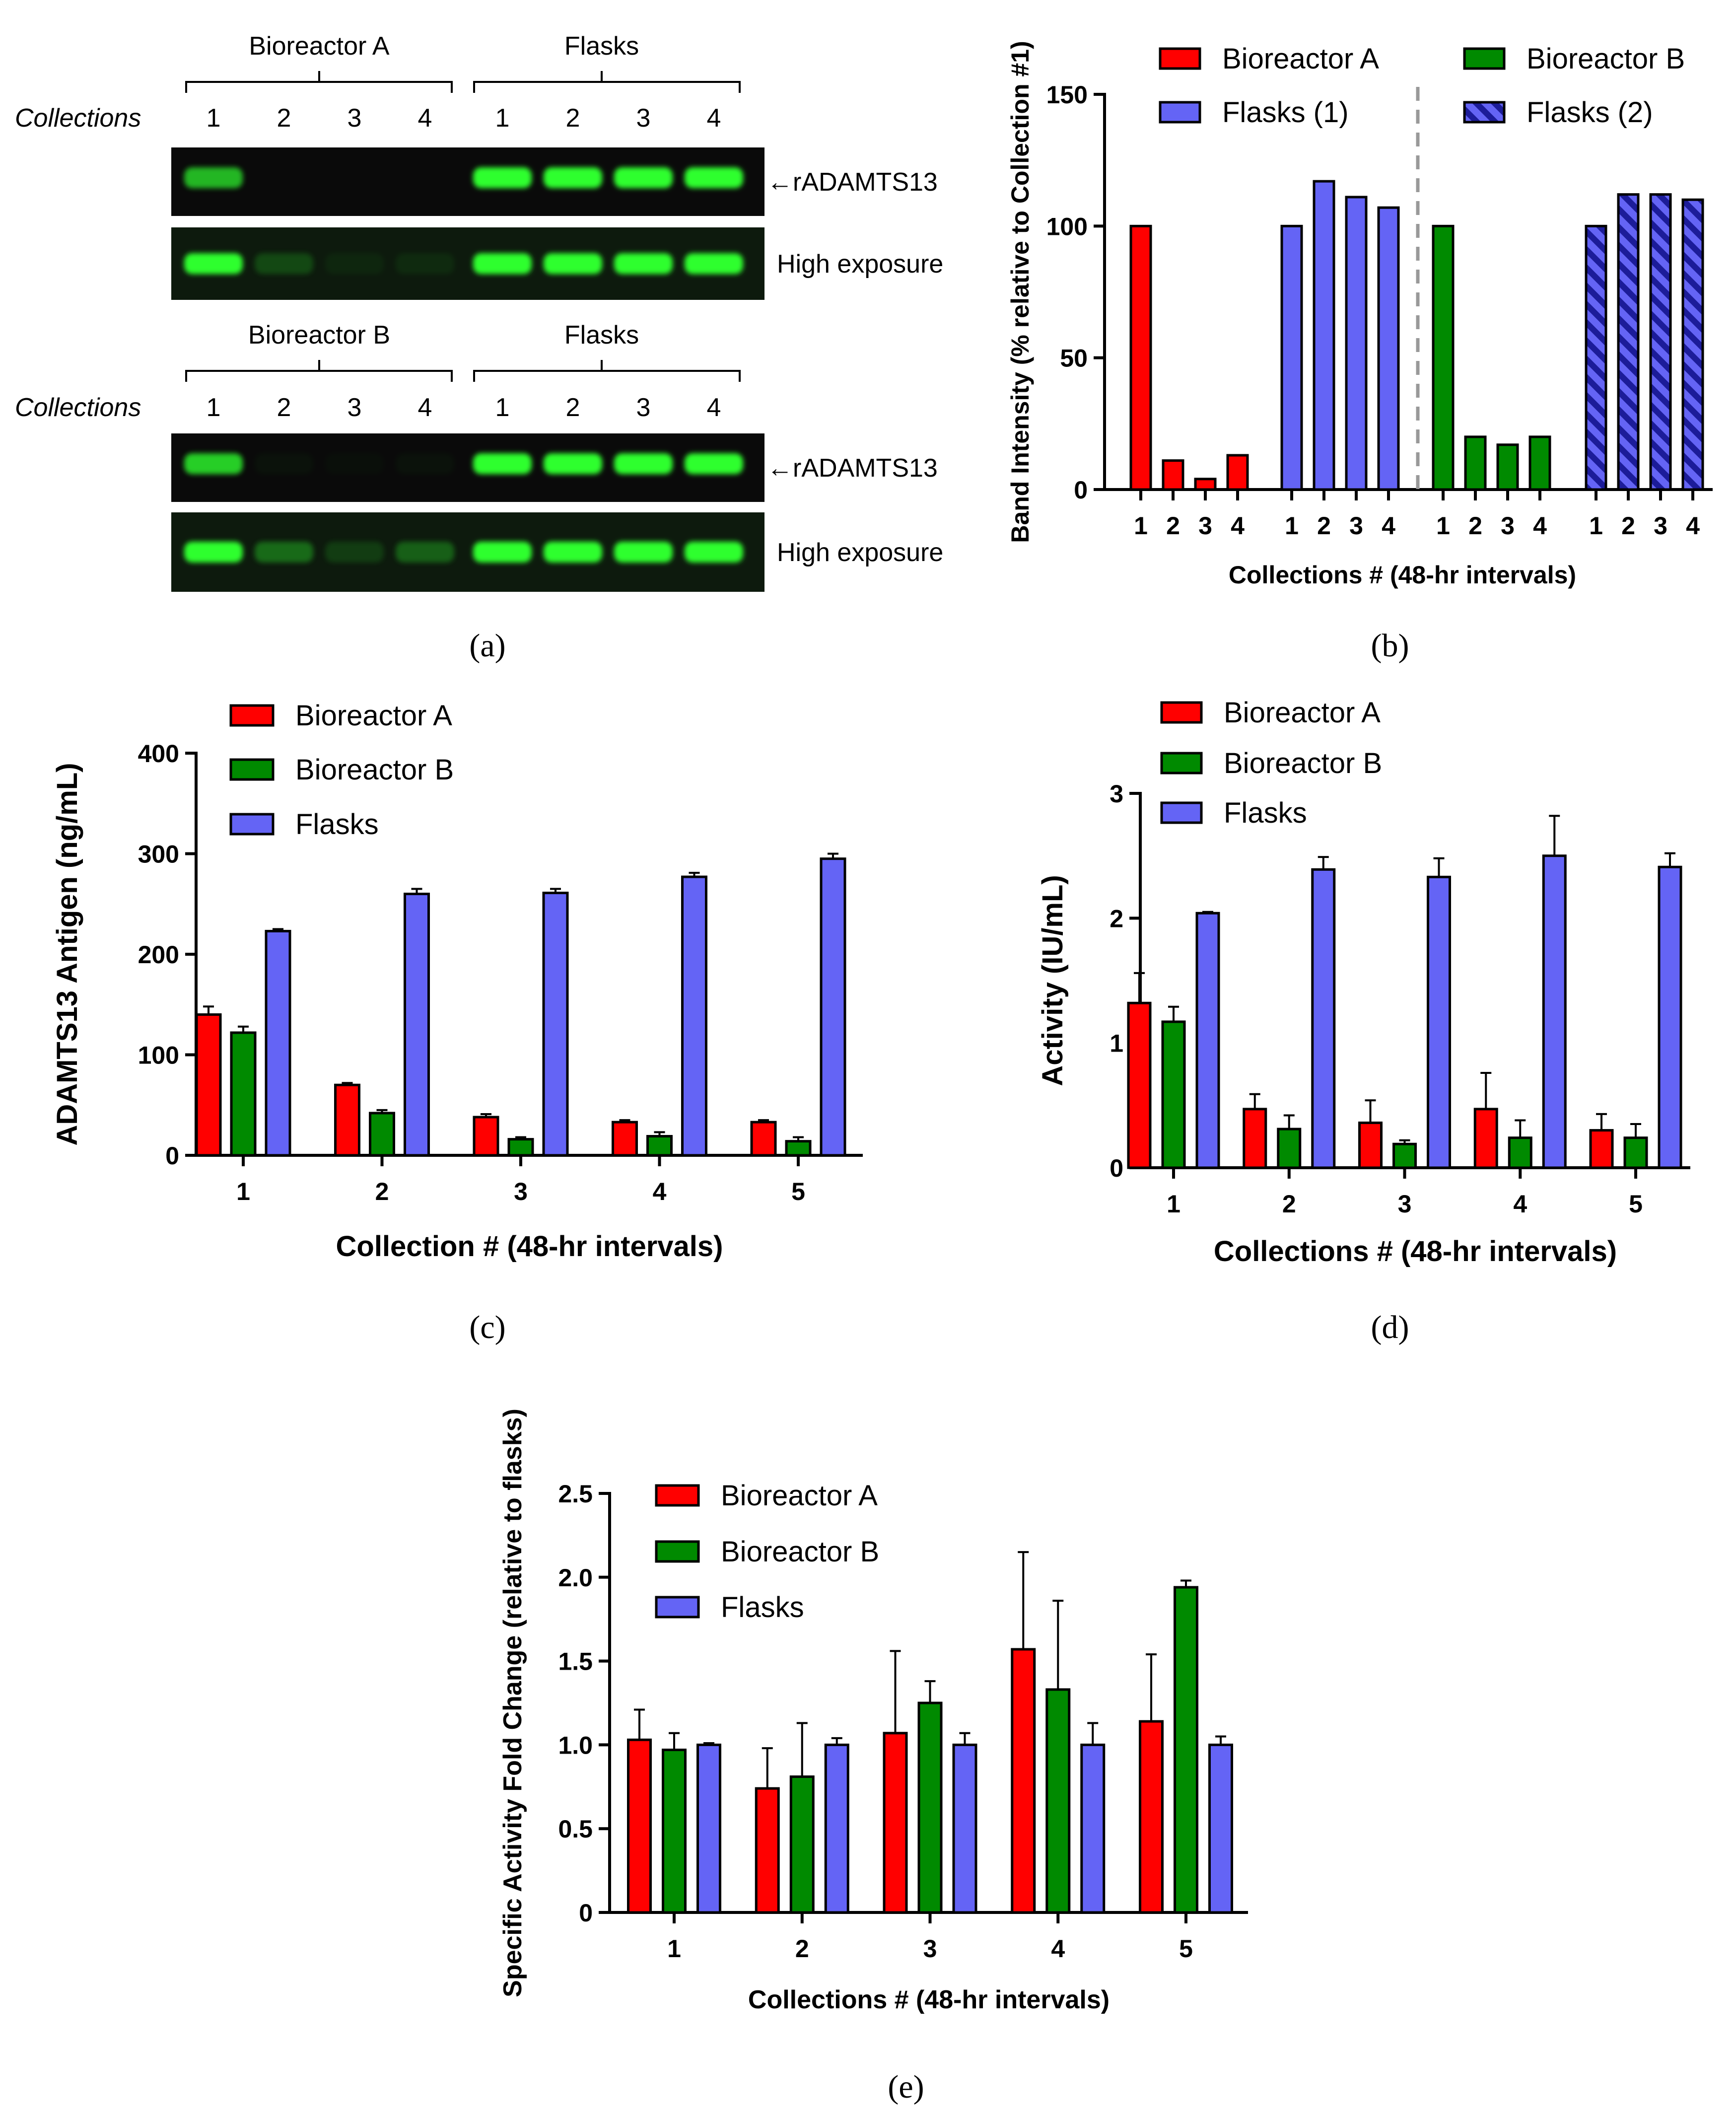  What do you see at coordinates (798, 1191) in the screenshot?
I see `x-tick-label: 5` at bounding box center [798, 1191].